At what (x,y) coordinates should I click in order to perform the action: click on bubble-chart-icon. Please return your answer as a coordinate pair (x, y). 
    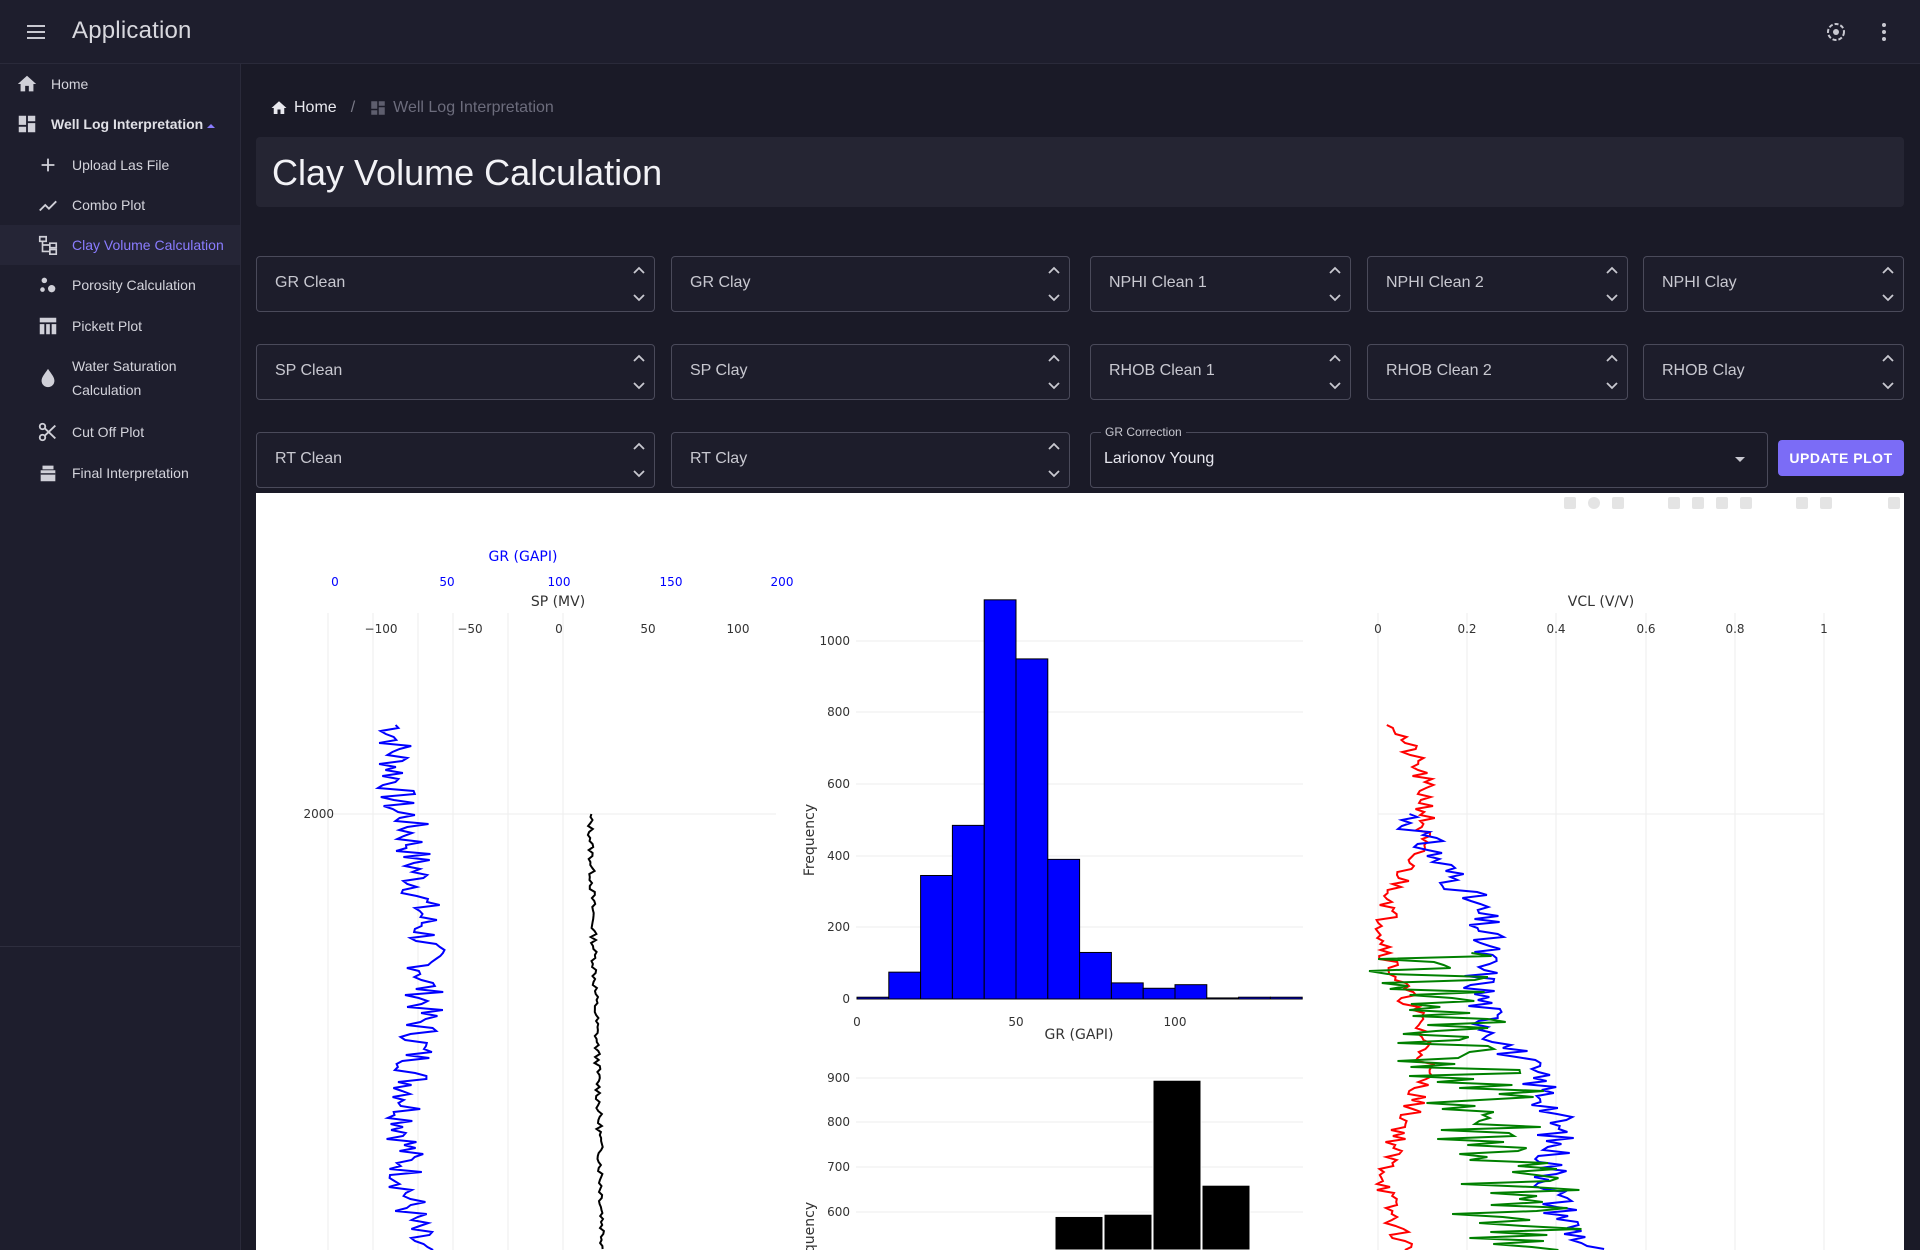
    Looking at the image, I should click on (48, 285).